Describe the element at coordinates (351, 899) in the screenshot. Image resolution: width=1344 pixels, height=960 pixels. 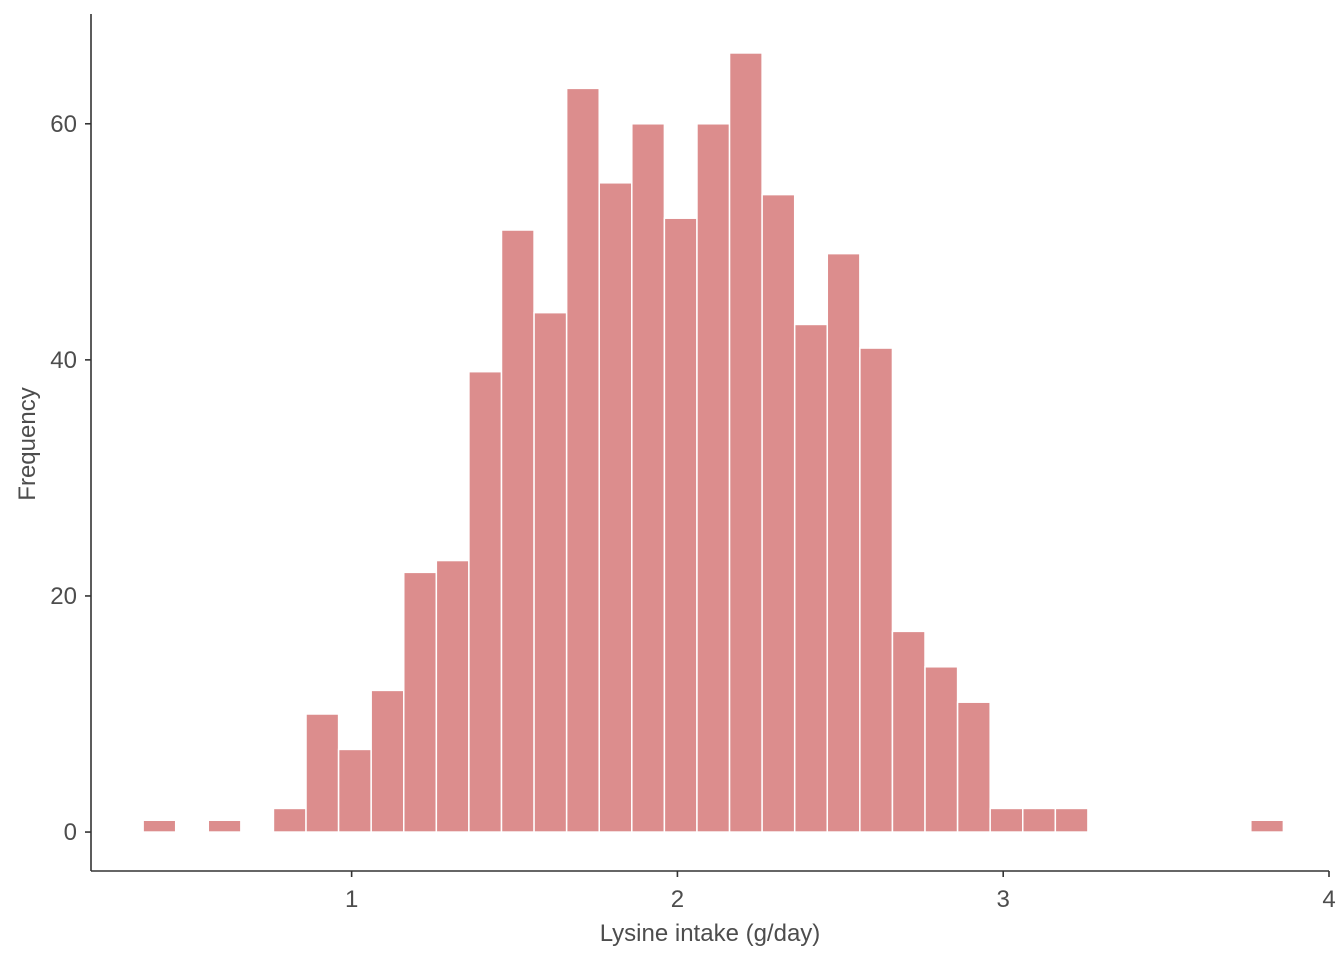
I see `x-tick-label: 1` at that location.